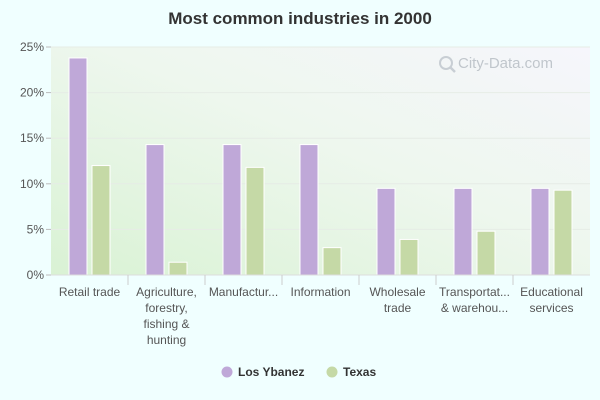  What do you see at coordinates (32, 47) in the screenshot?
I see `y-tick-label: 25%` at bounding box center [32, 47].